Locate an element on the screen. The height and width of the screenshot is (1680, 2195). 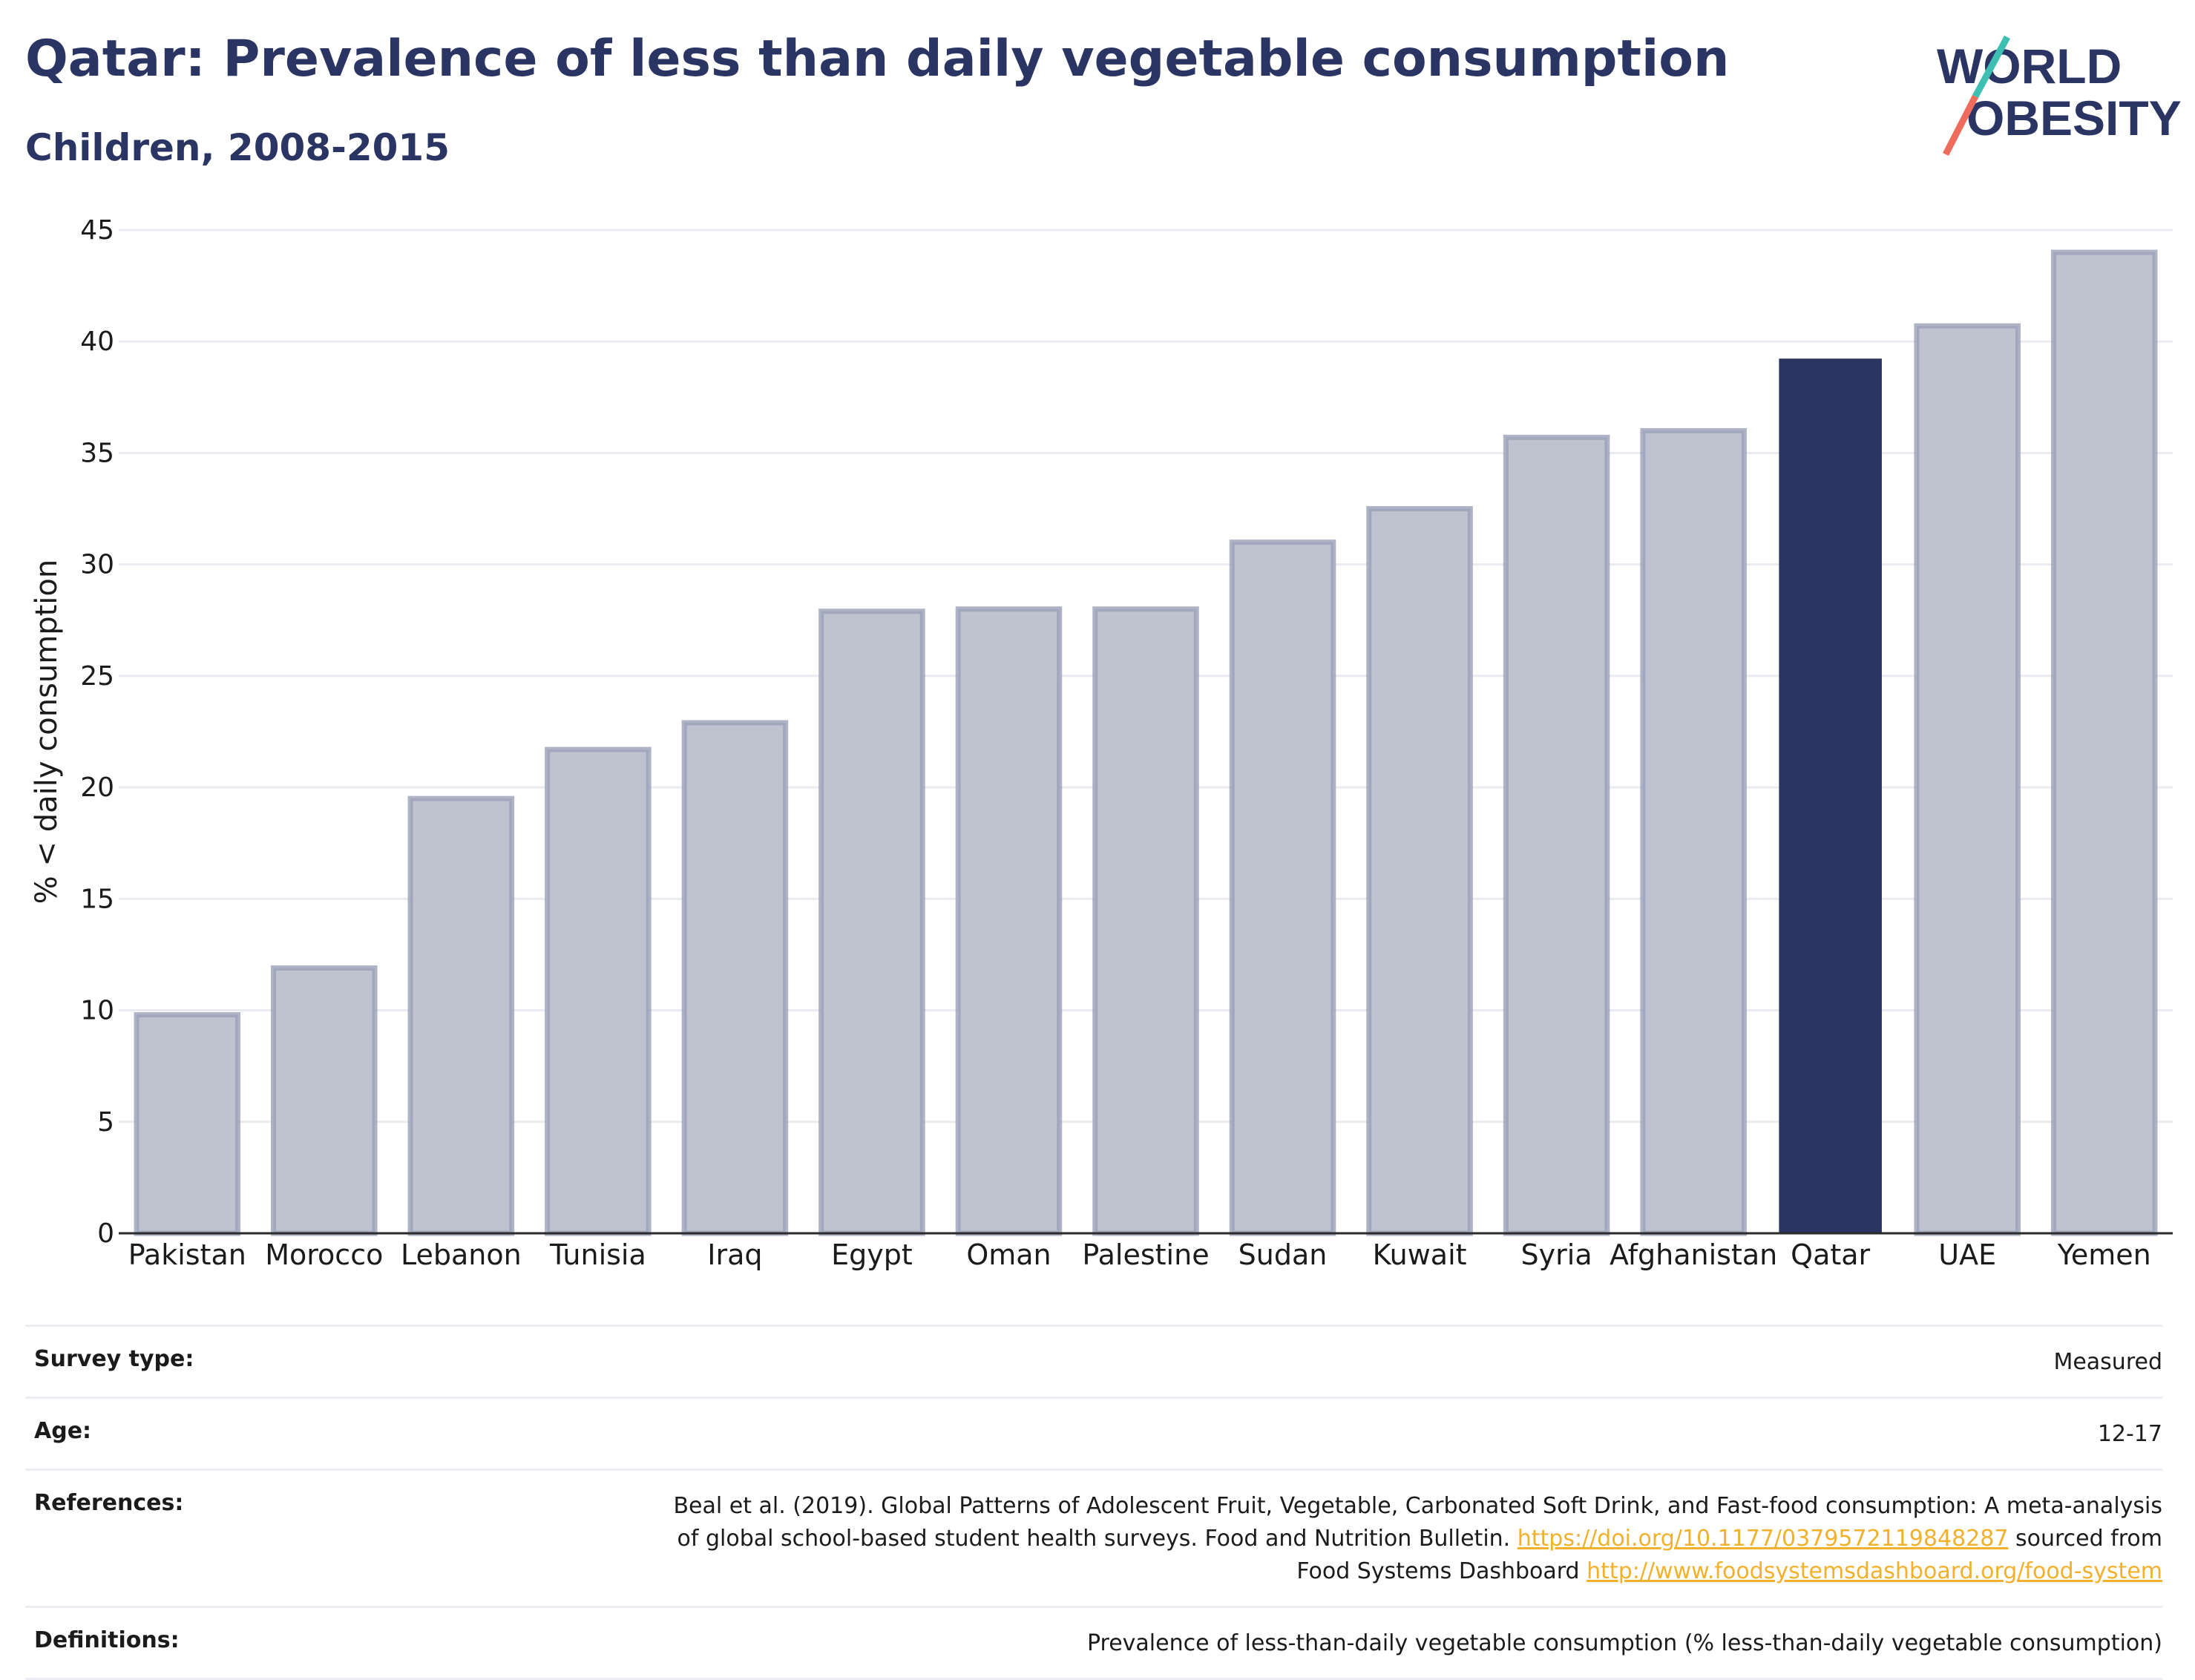
x-tick-label: Palestine is located at coordinates (1145, 1255).